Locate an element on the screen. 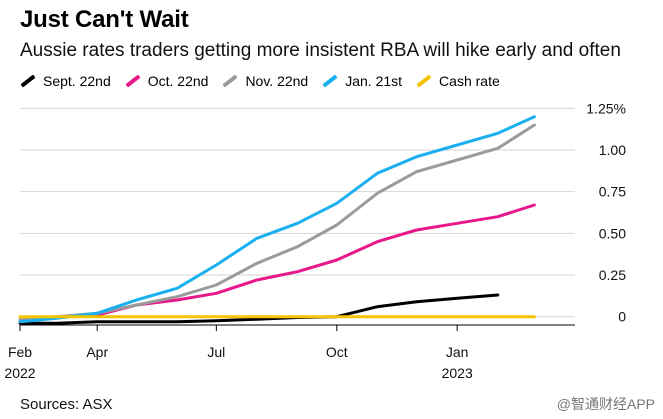 The width and height of the screenshot is (663, 419). legend-label: Oct. 22nd is located at coordinates (178, 81).